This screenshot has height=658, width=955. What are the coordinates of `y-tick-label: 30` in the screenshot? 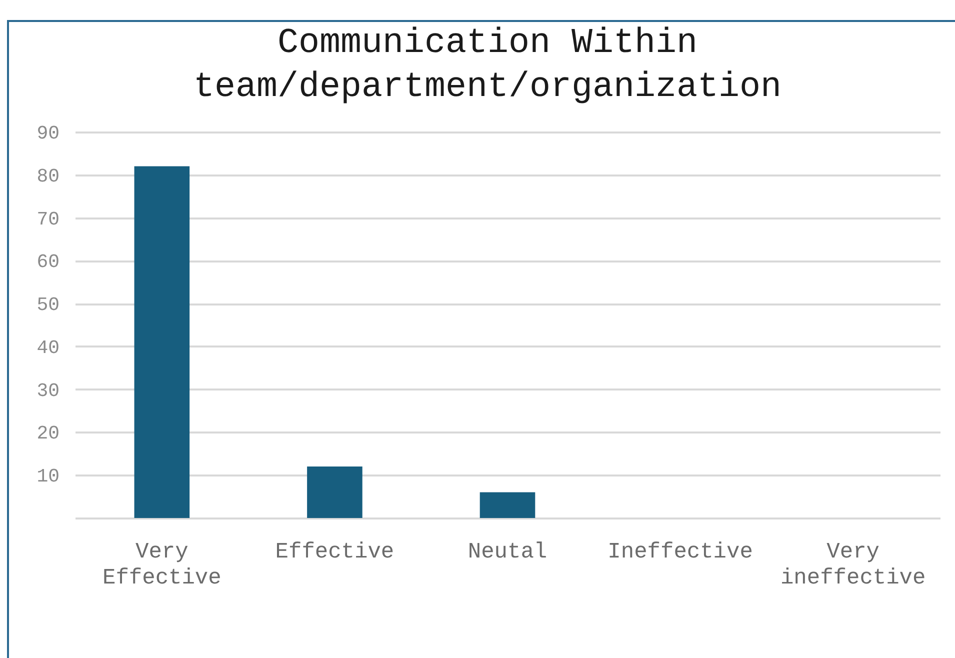 It's located at (48, 391).